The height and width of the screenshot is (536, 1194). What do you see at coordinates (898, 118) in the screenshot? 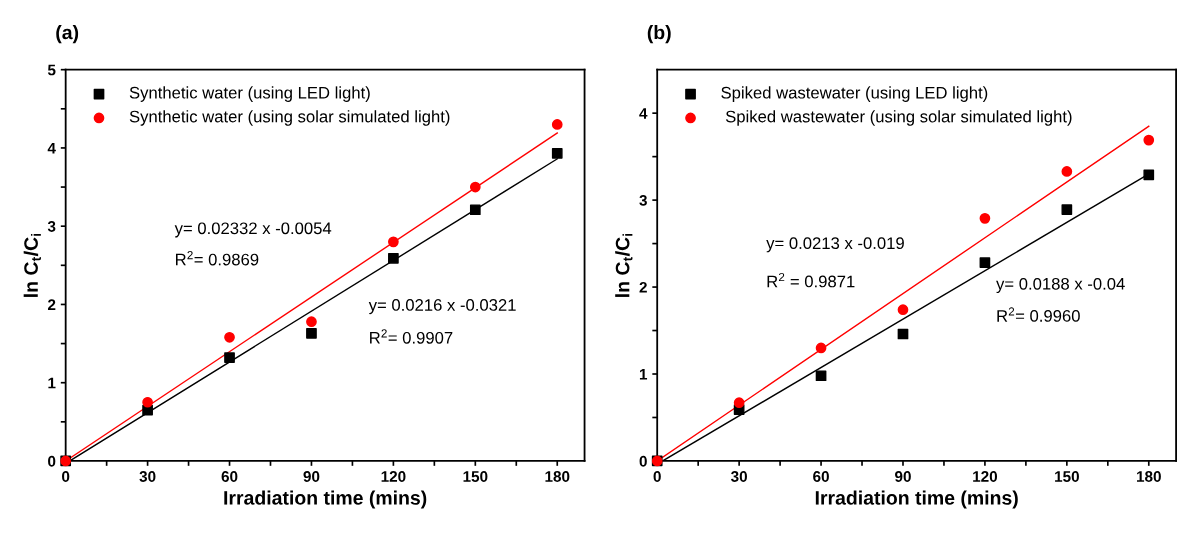
I see `legend-label: Spiked wastewater (using solar simulated light)` at bounding box center [898, 118].